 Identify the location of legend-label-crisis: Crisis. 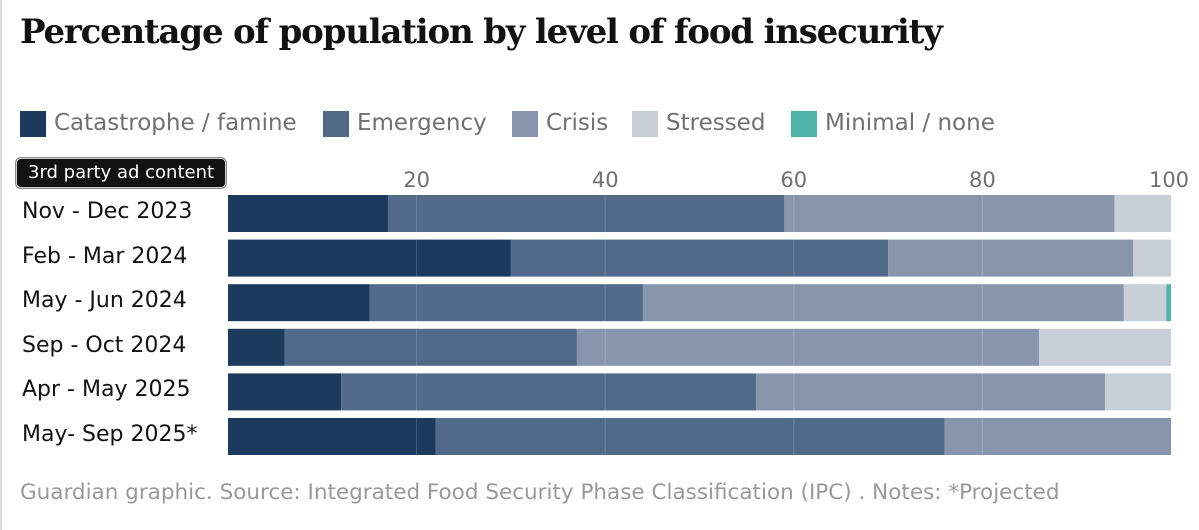
(577, 123).